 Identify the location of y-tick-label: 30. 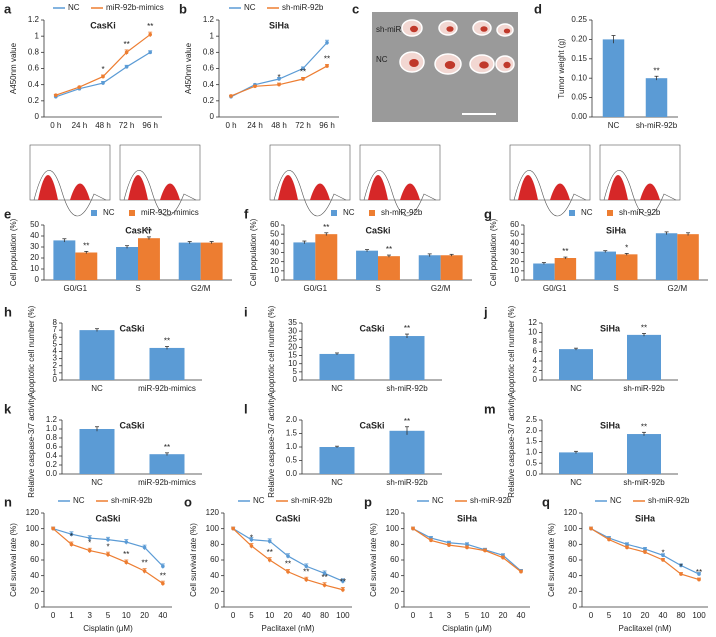
(292, 330).